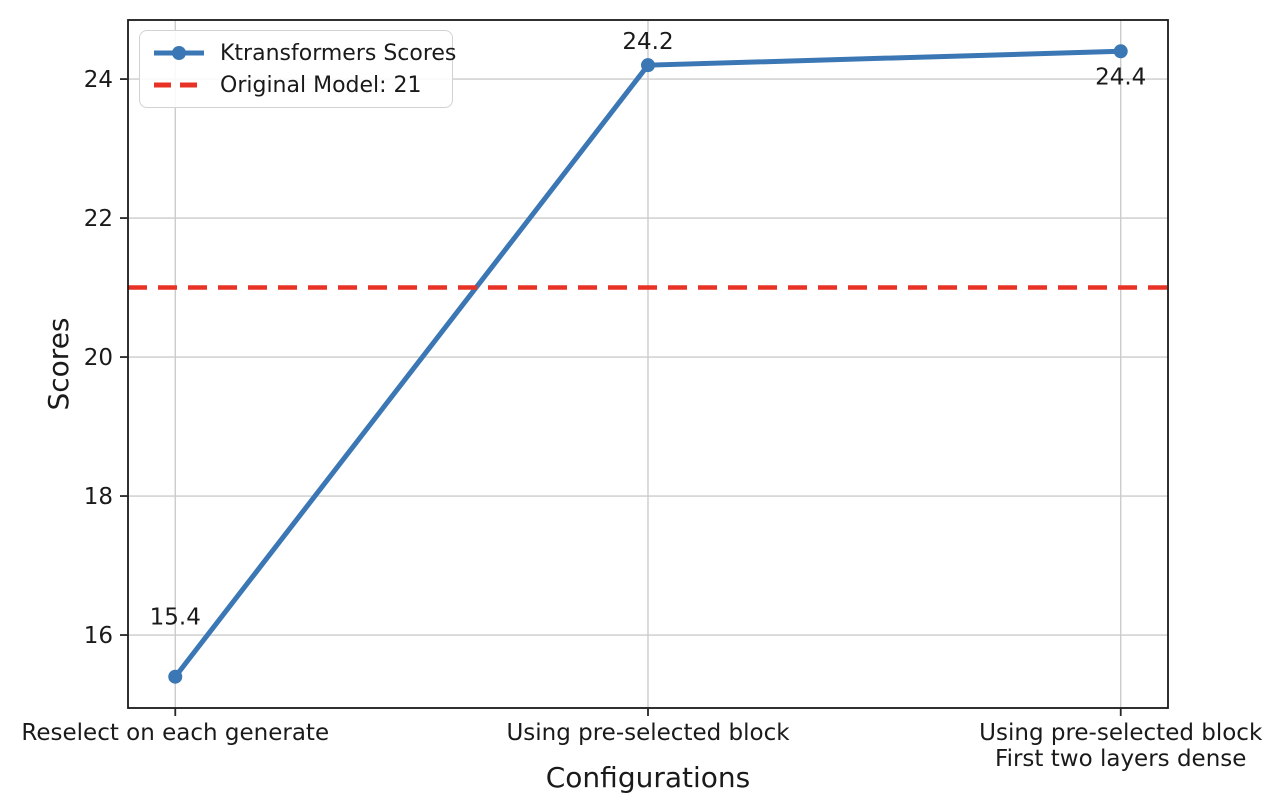 This screenshot has width=1280, height=803. I want to click on y-tick-label-20: 20, so click(98, 358).